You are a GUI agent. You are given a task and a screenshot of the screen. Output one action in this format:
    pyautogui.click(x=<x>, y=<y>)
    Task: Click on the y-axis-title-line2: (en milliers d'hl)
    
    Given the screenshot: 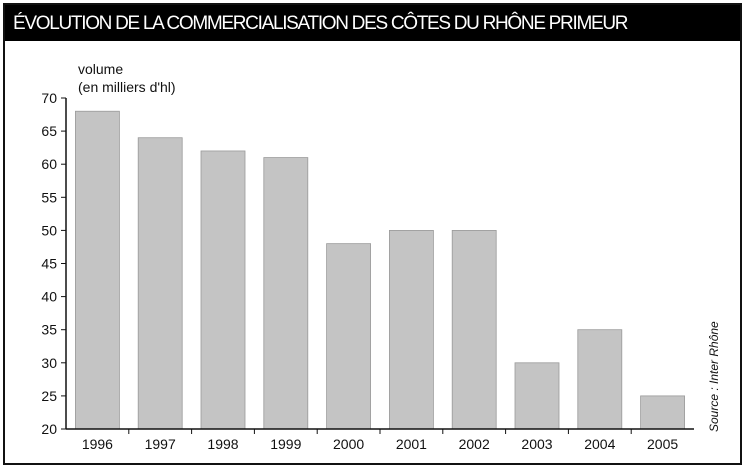 What is the action you would take?
    pyautogui.click(x=127, y=87)
    